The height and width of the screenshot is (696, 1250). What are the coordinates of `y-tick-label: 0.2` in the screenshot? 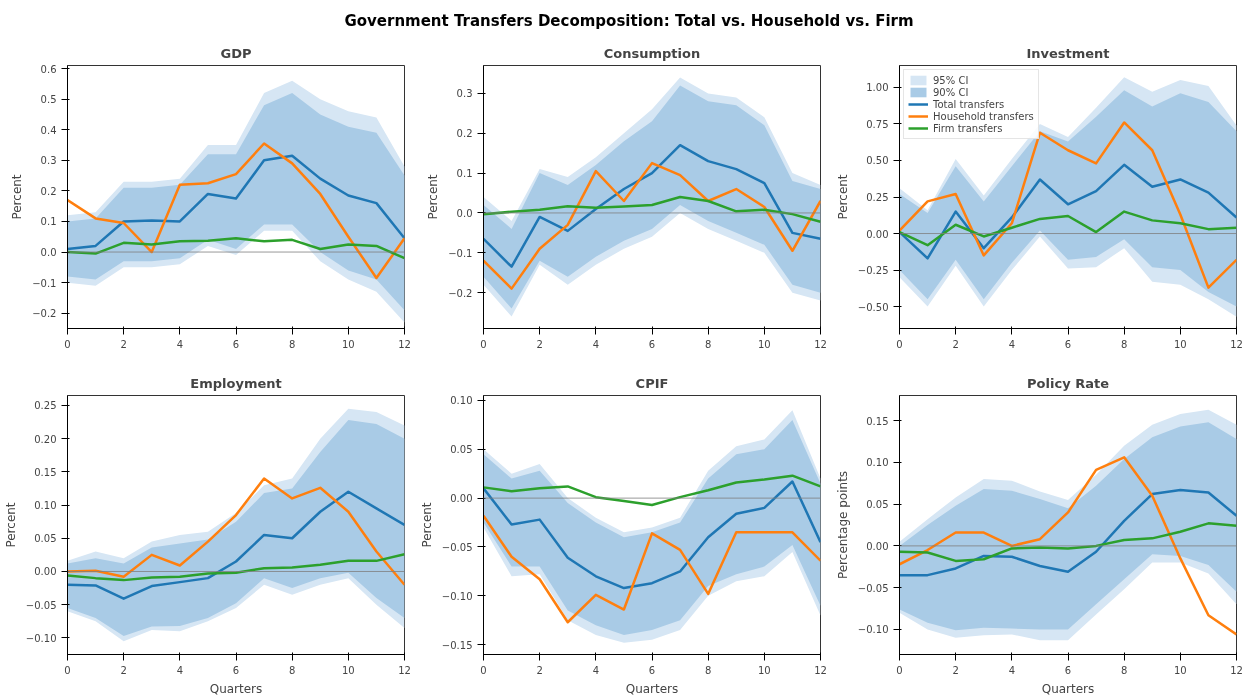 It's located at (48, 191).